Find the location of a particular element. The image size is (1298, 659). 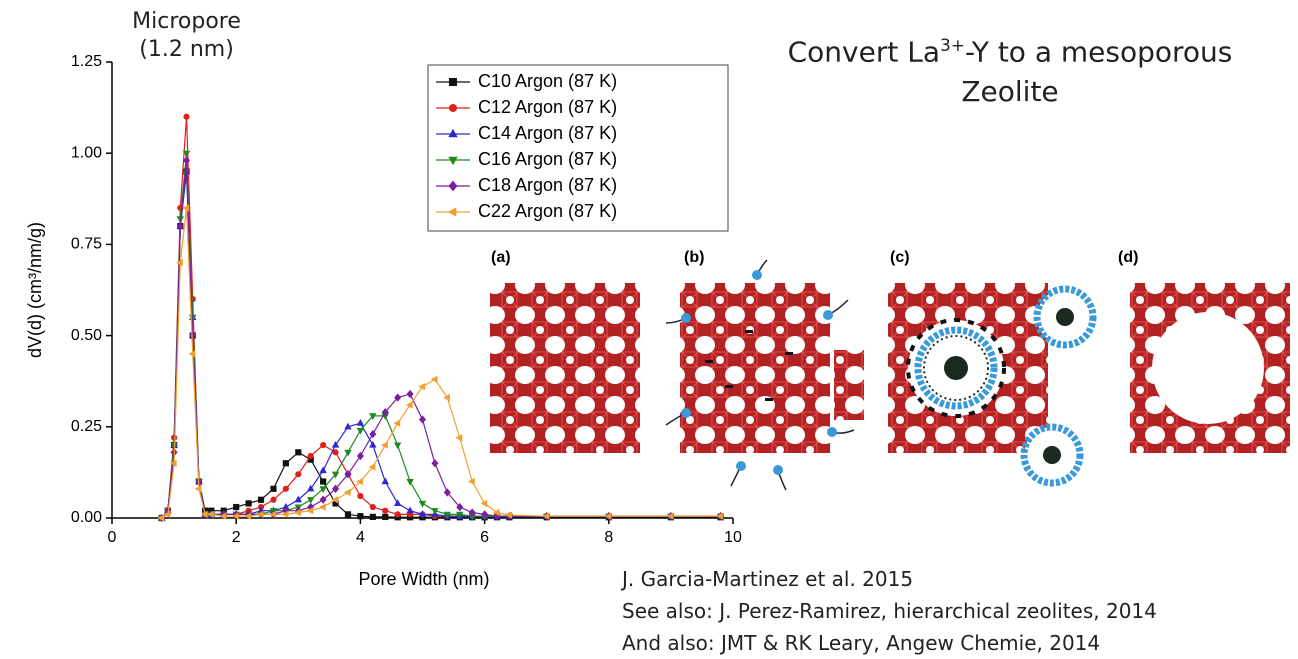

heading: Convert La3+-Y to a mesoporous Zeolite is located at coordinates (1010, 69).